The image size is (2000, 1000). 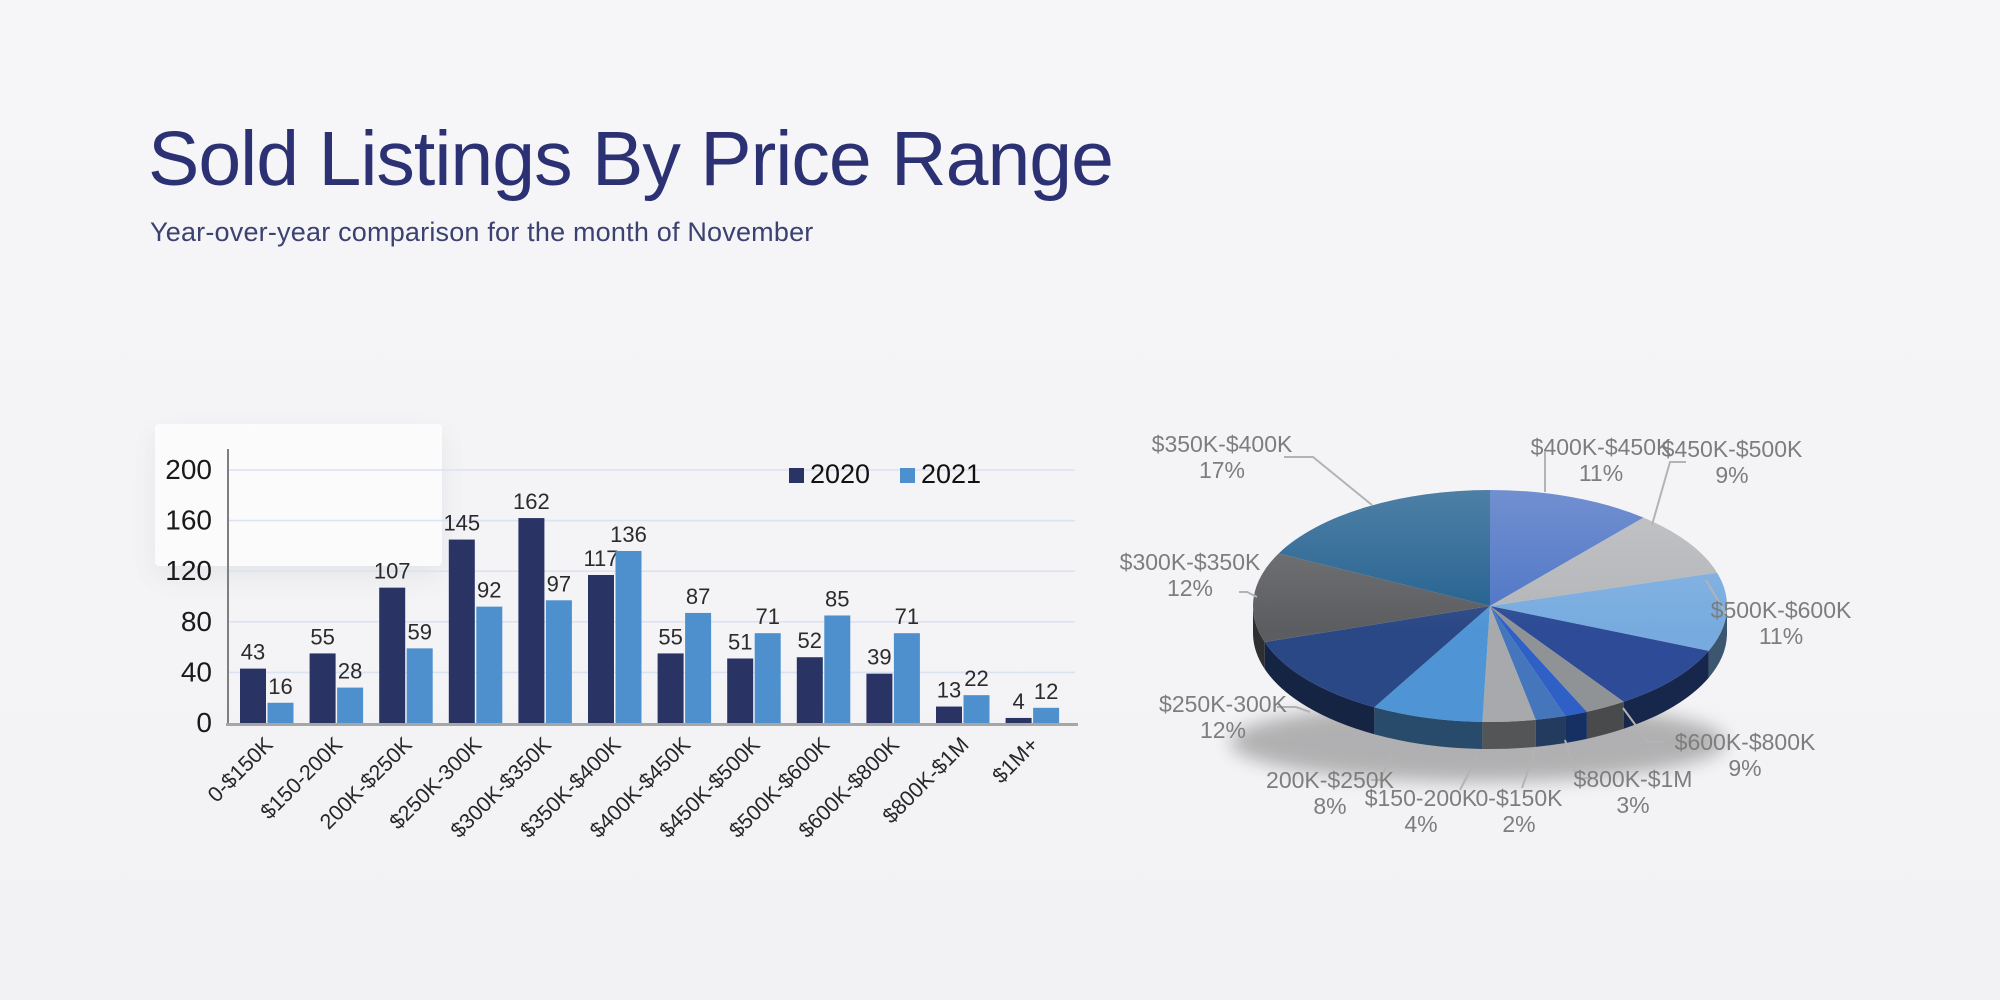 I want to click on x-axis-category-label: $1M+, so click(x=1015, y=760).